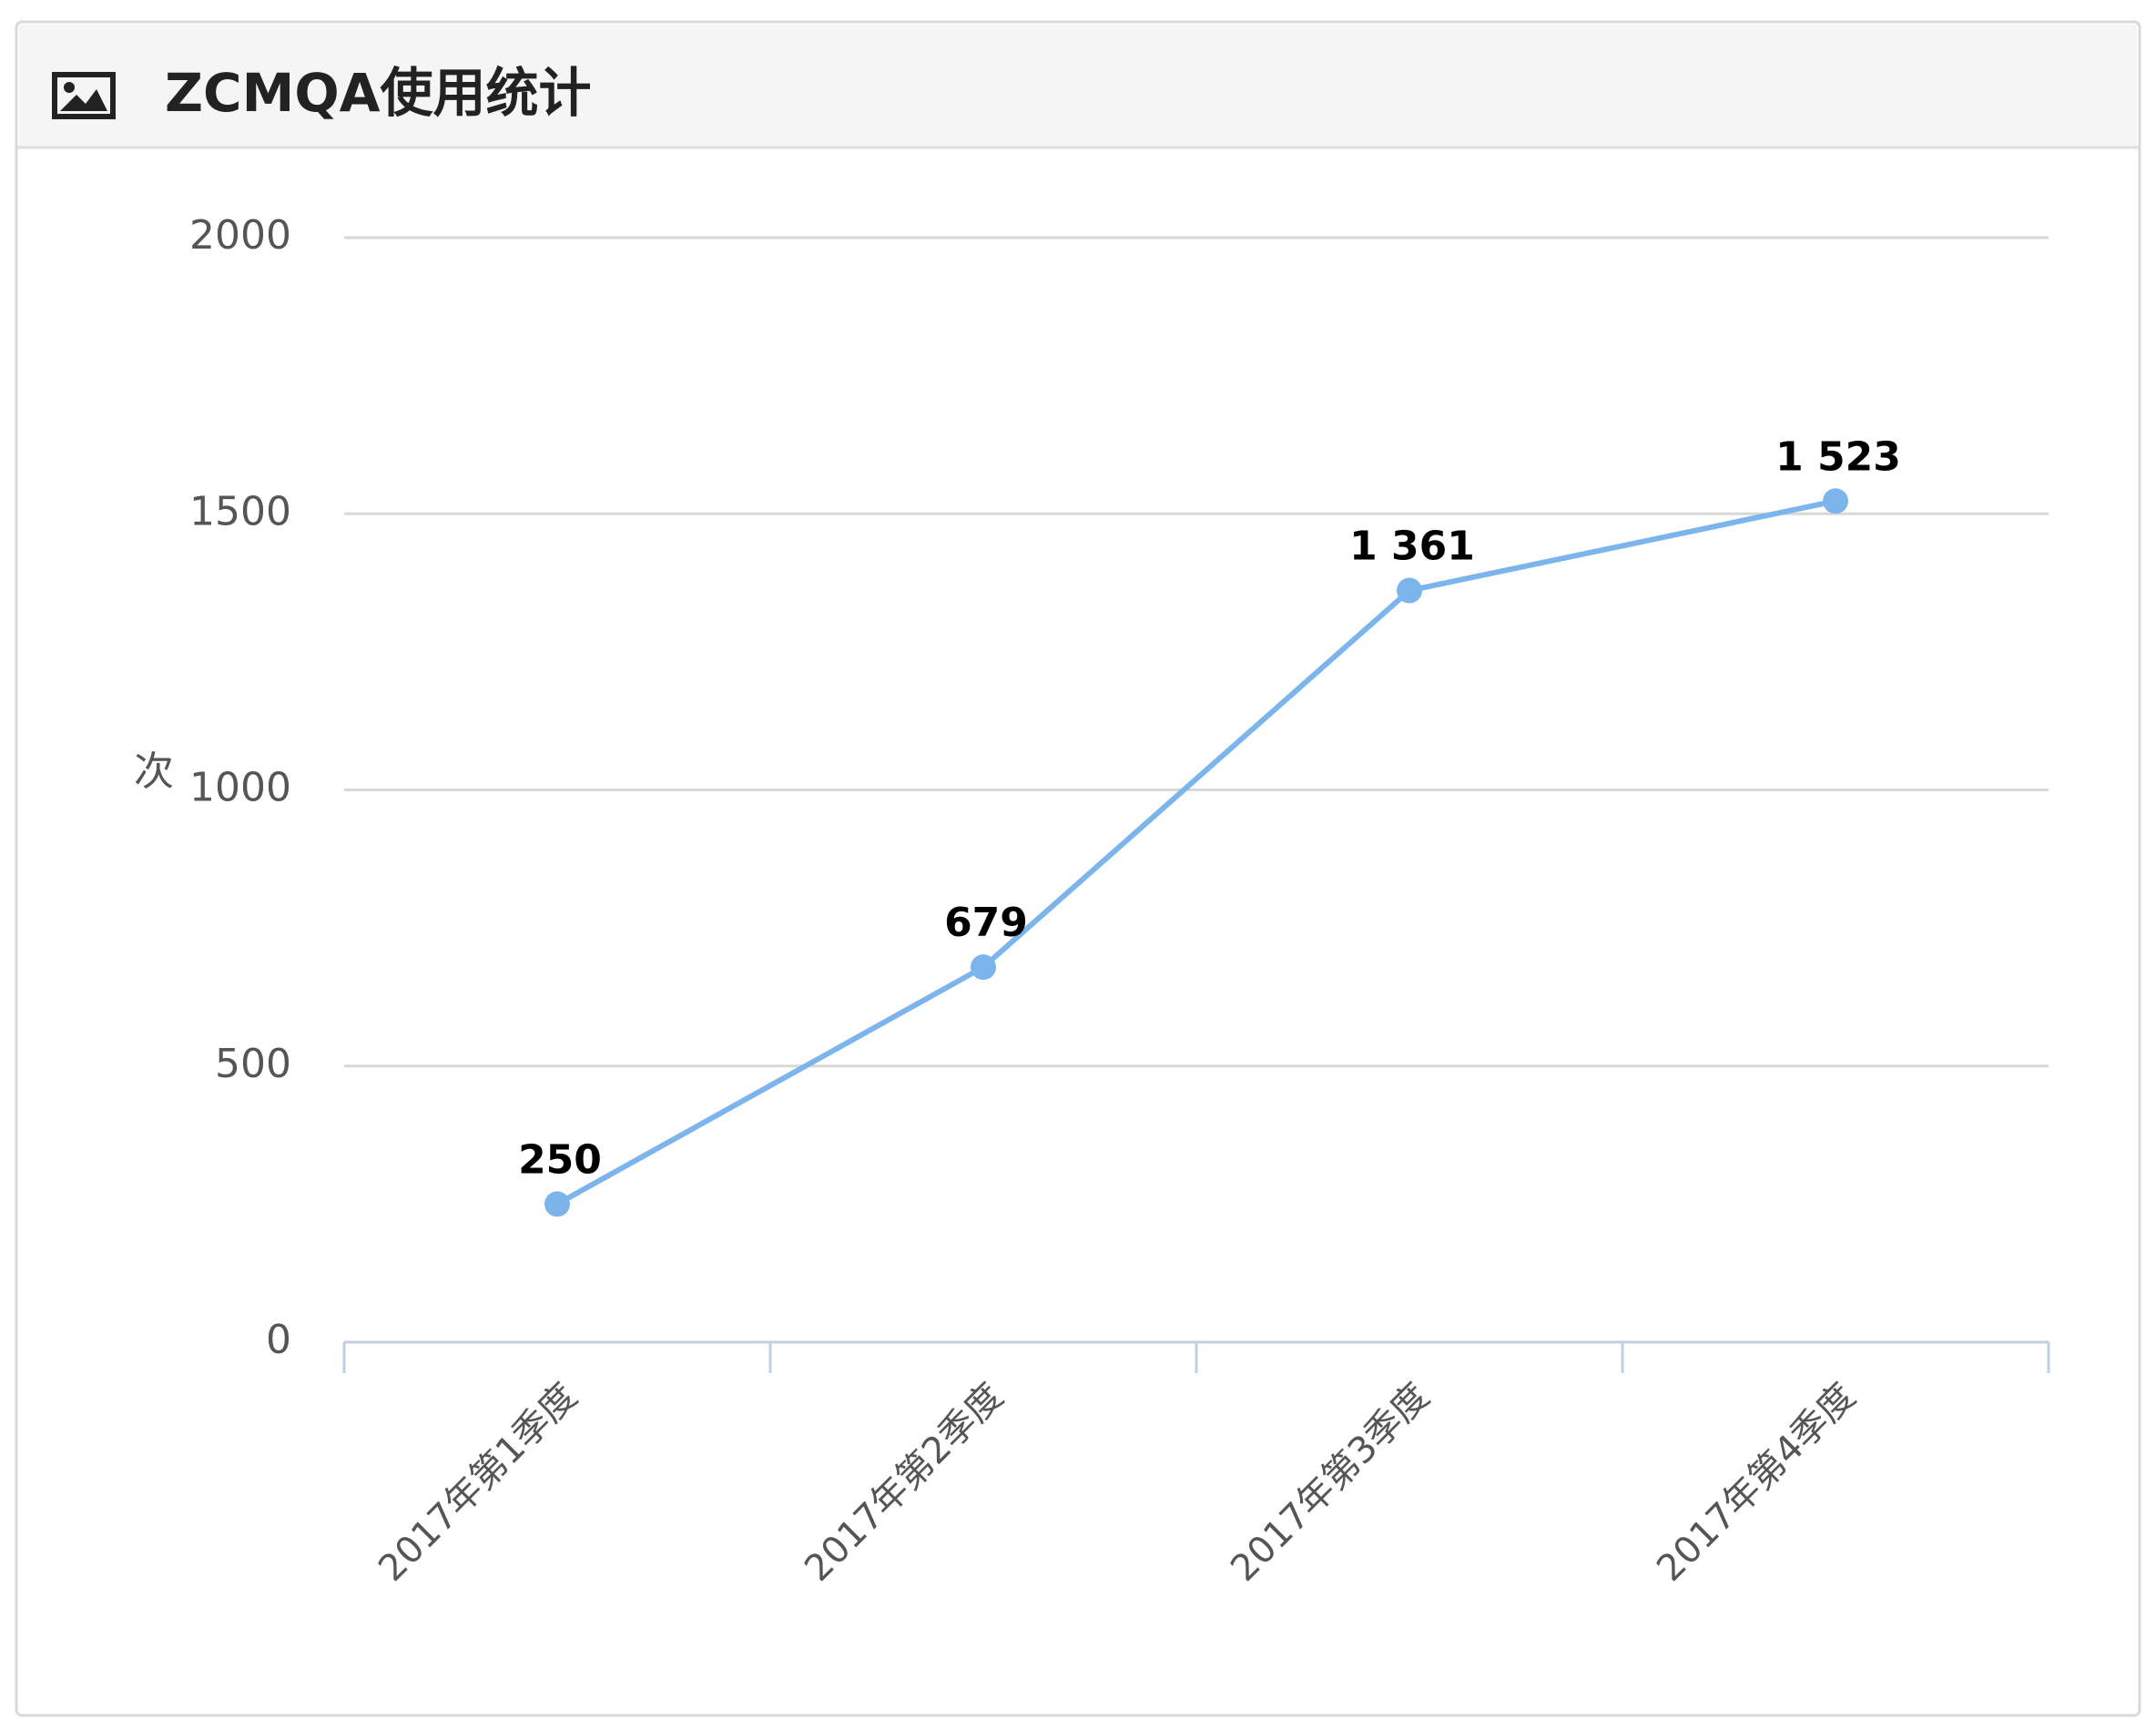  I want to click on y-tick-label: 2000, so click(240, 236).